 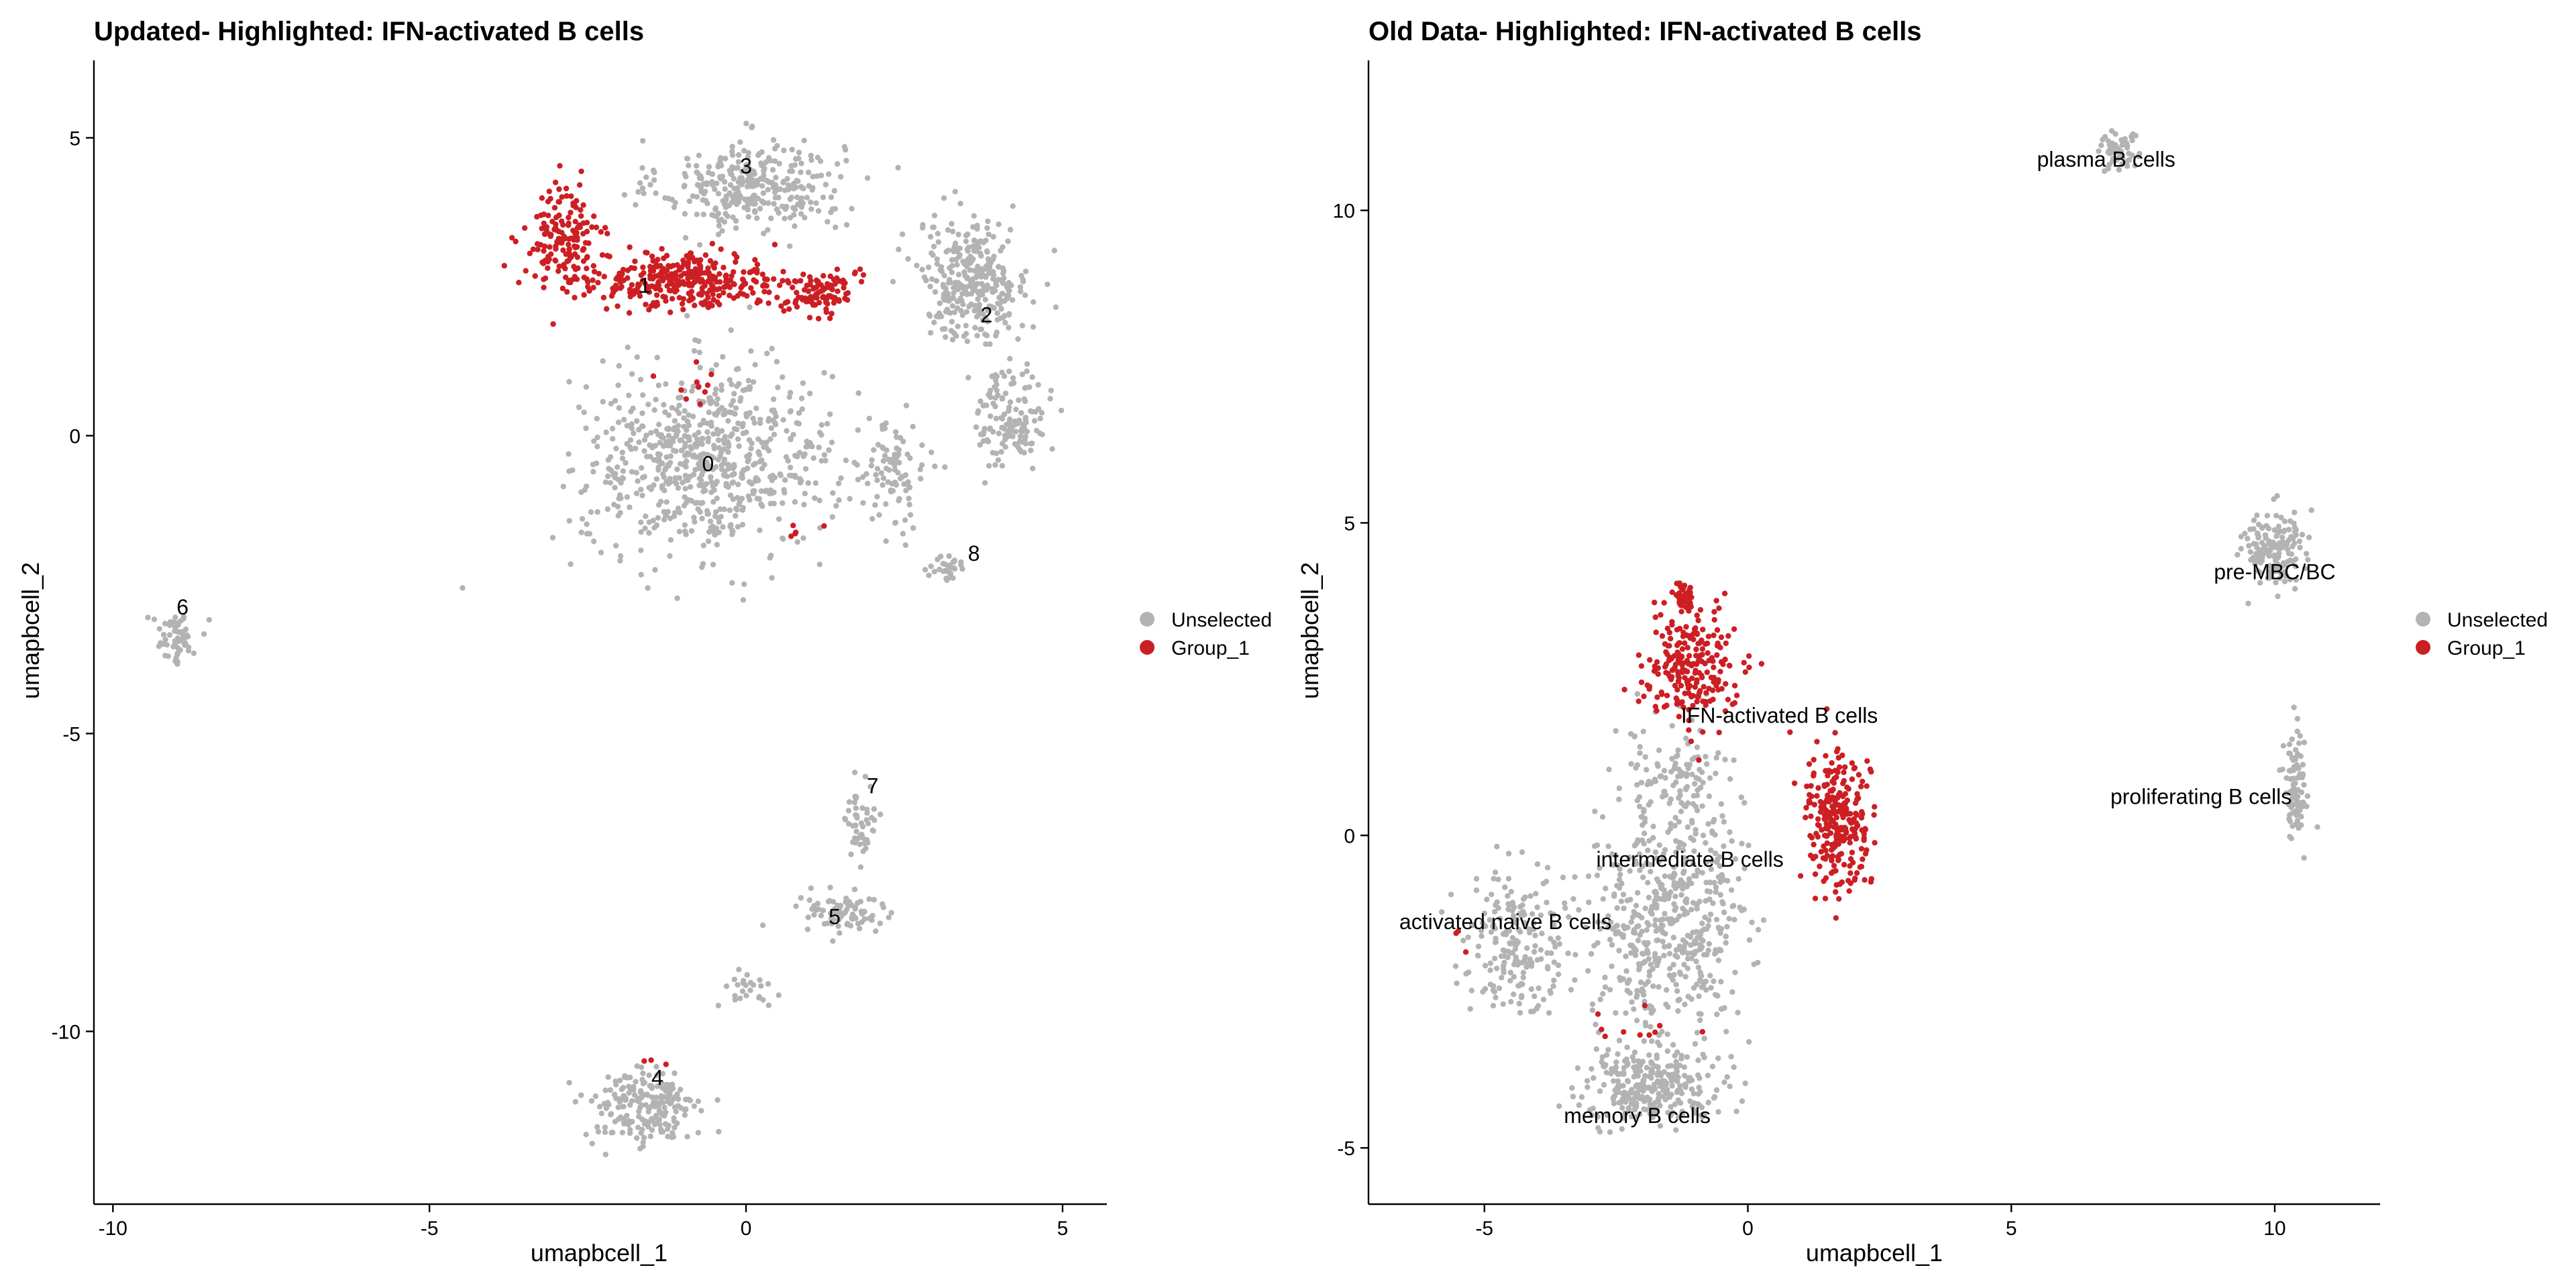 I want to click on y-tick-label: 5, so click(x=74, y=138).